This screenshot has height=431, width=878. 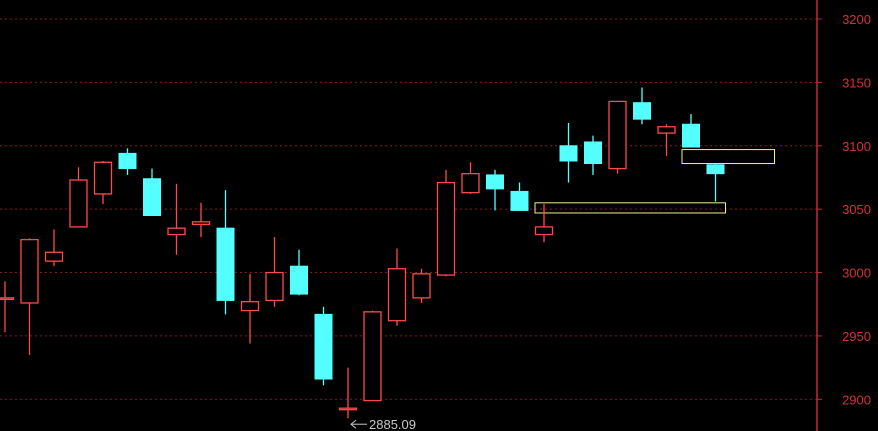 What do you see at coordinates (856, 146) in the screenshot?
I see `price-tick-label: 3100` at bounding box center [856, 146].